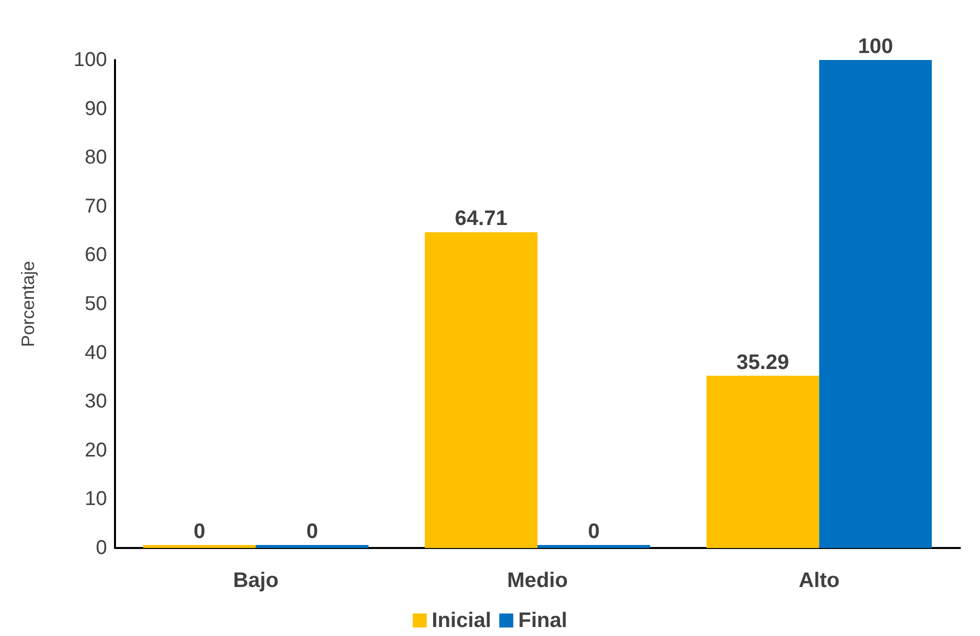 This screenshot has width=980, height=636. What do you see at coordinates (95, 206) in the screenshot?
I see `y-tick-label: 70` at bounding box center [95, 206].